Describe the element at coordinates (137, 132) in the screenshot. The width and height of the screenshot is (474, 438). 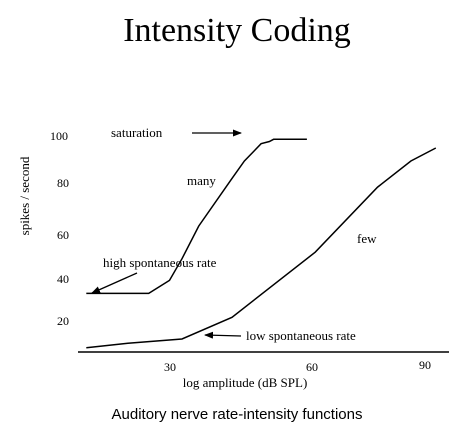
I see `annotation-saturation: saturation` at that location.